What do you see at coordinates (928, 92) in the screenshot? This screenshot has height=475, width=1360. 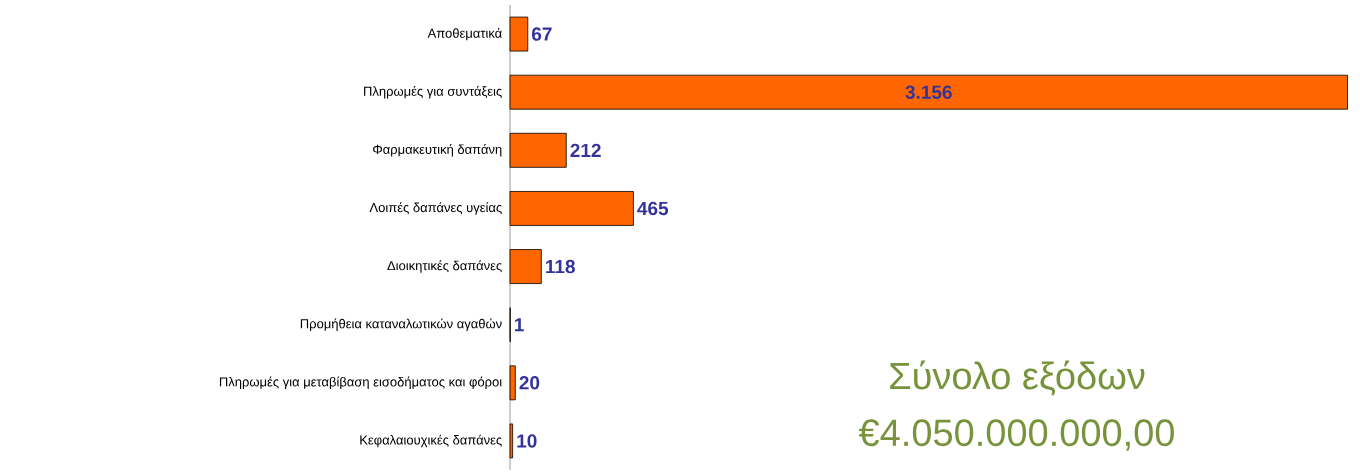 I see `data-label: 3.156` at bounding box center [928, 92].